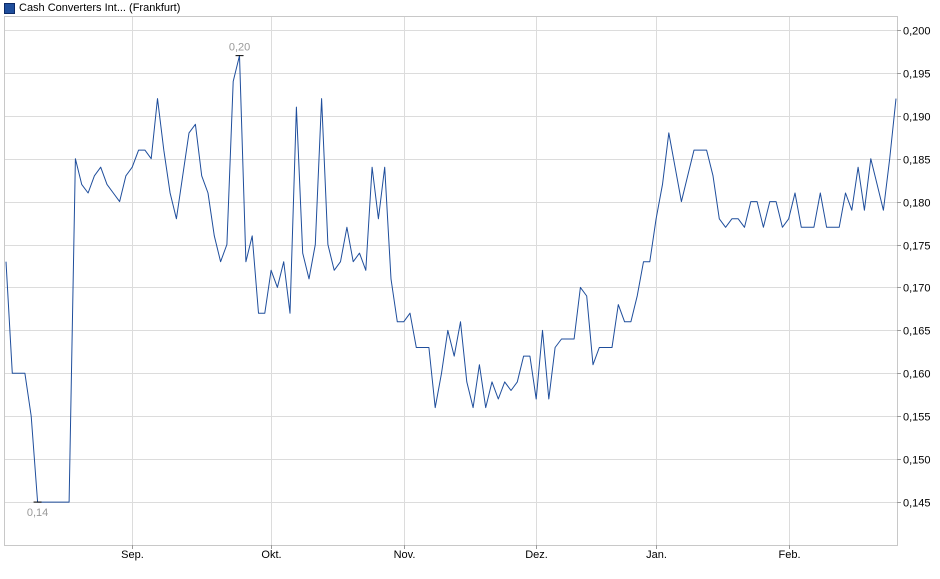  What do you see at coordinates (917, 75) in the screenshot?
I see `y-tick-label: 0,195` at bounding box center [917, 75].